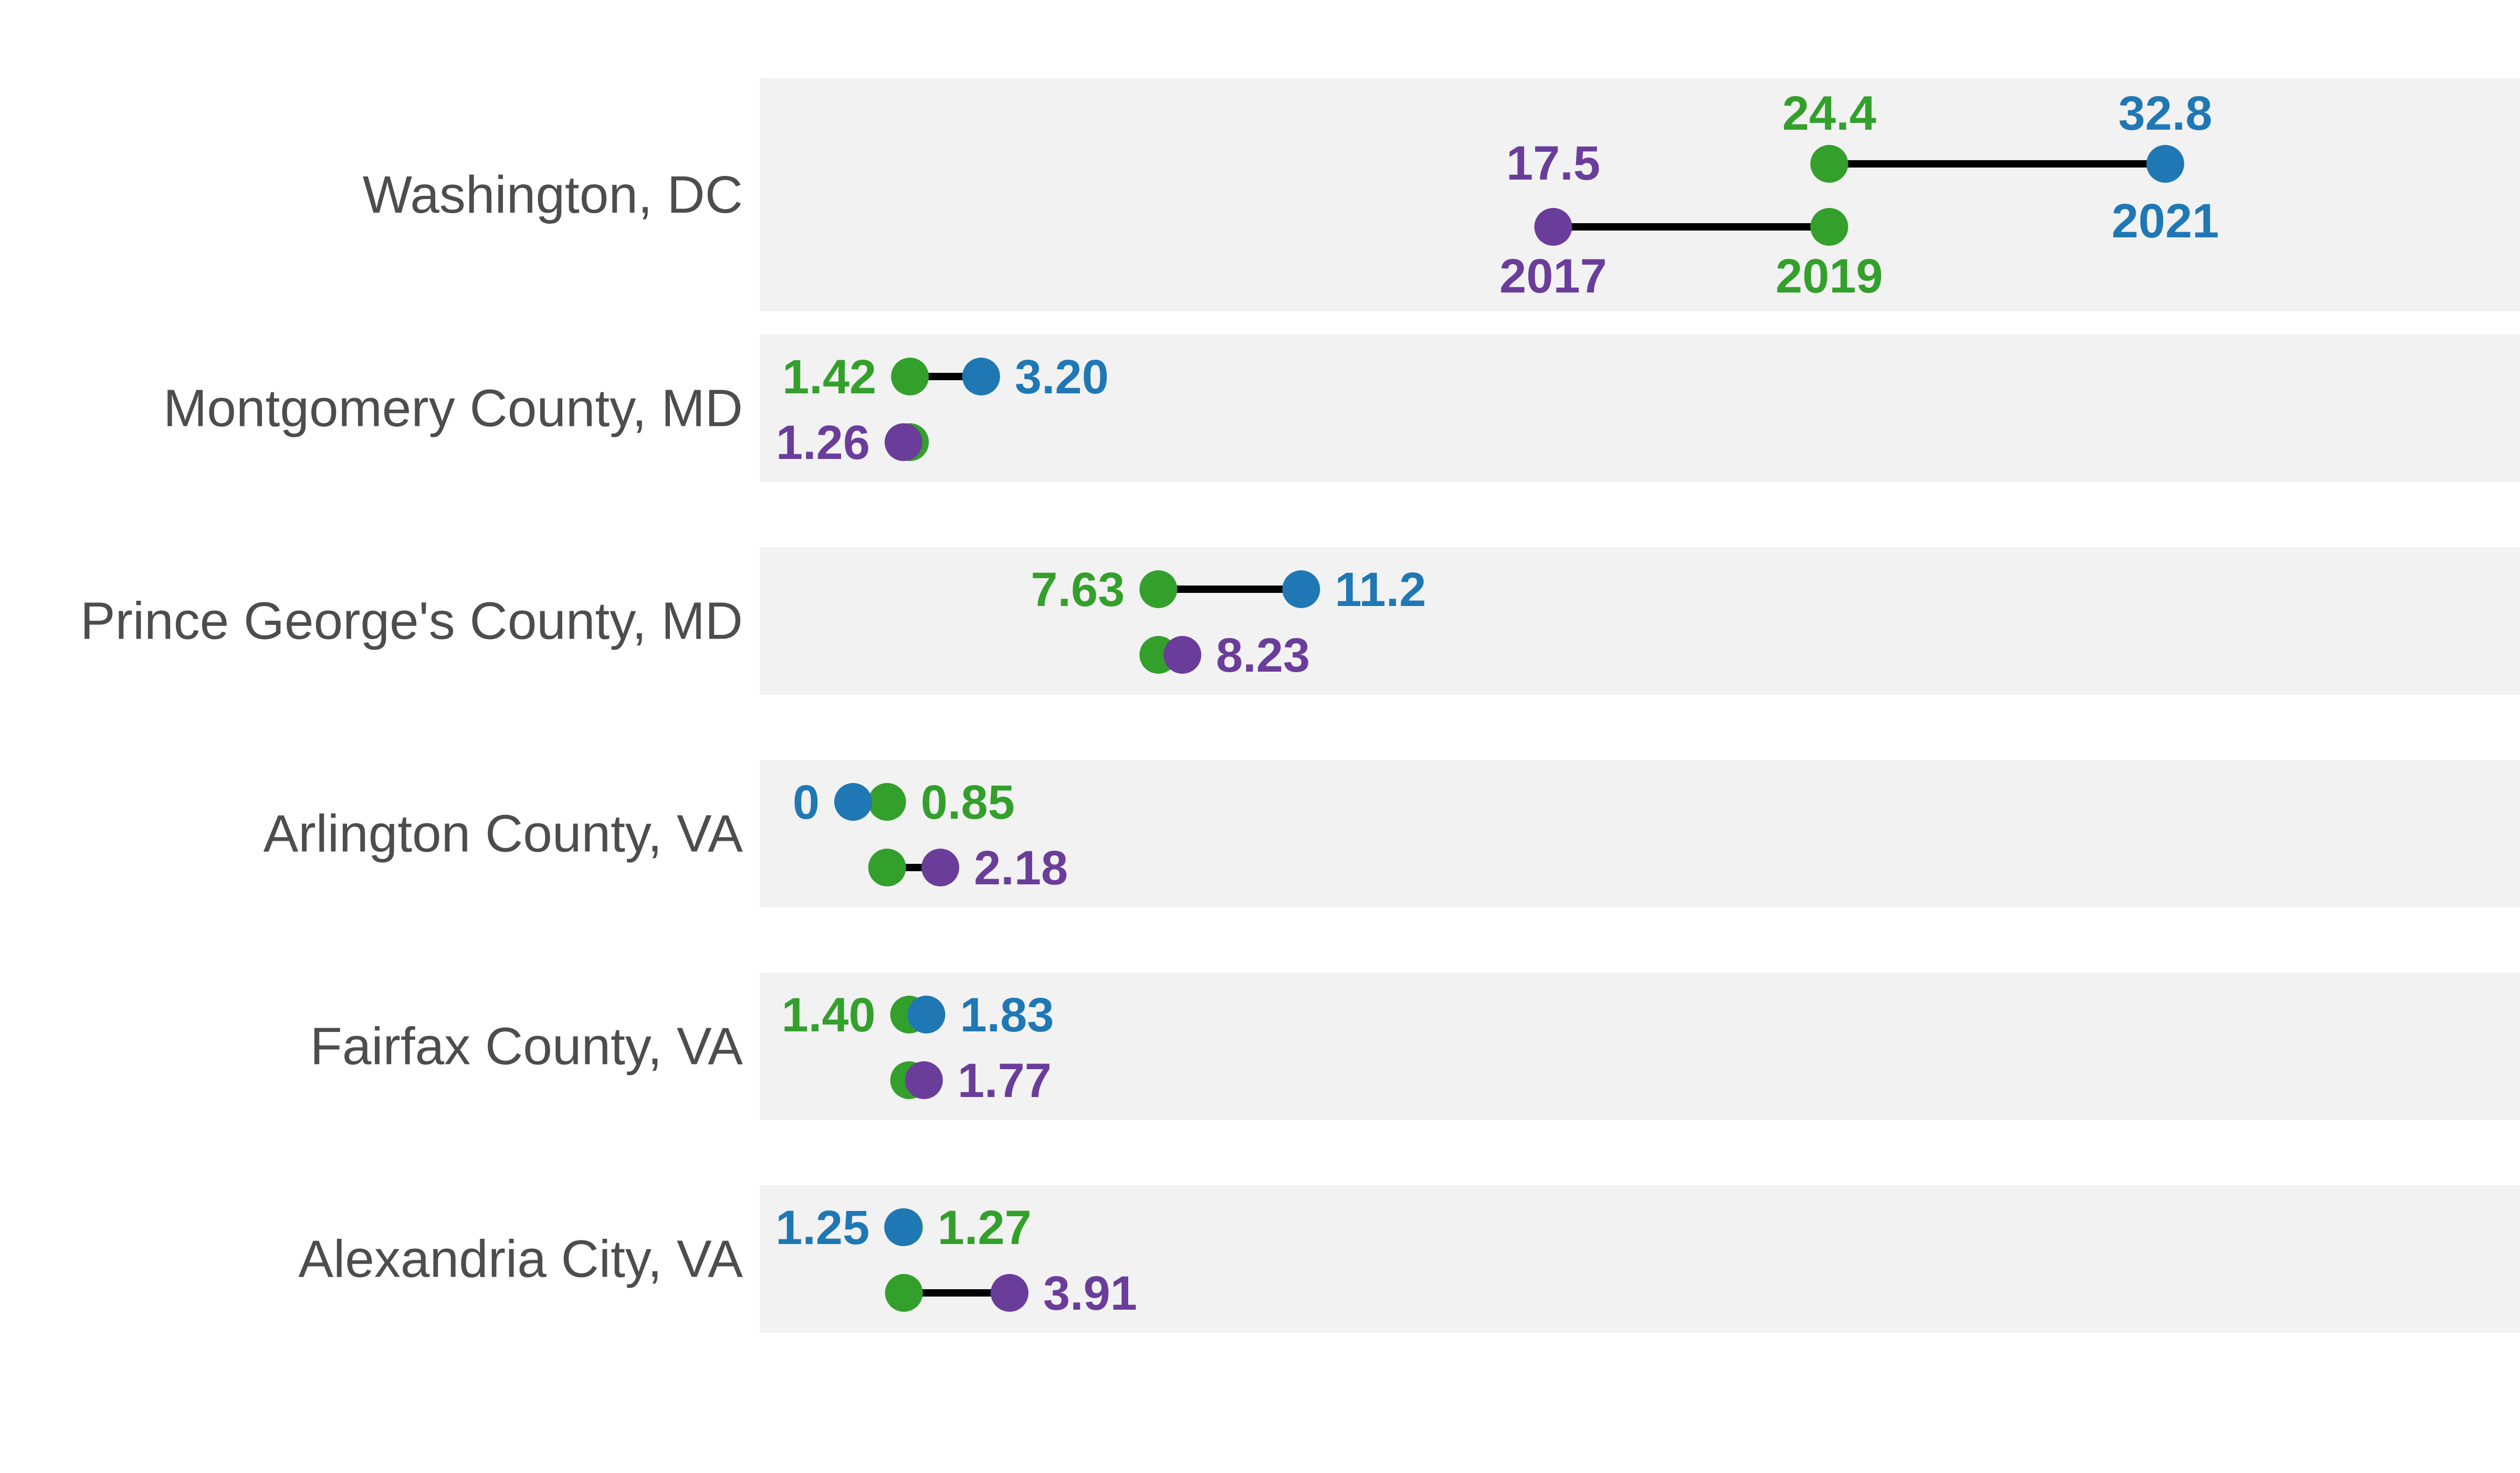  I want to click on value-label-2017: 8.23, so click(1263, 655).